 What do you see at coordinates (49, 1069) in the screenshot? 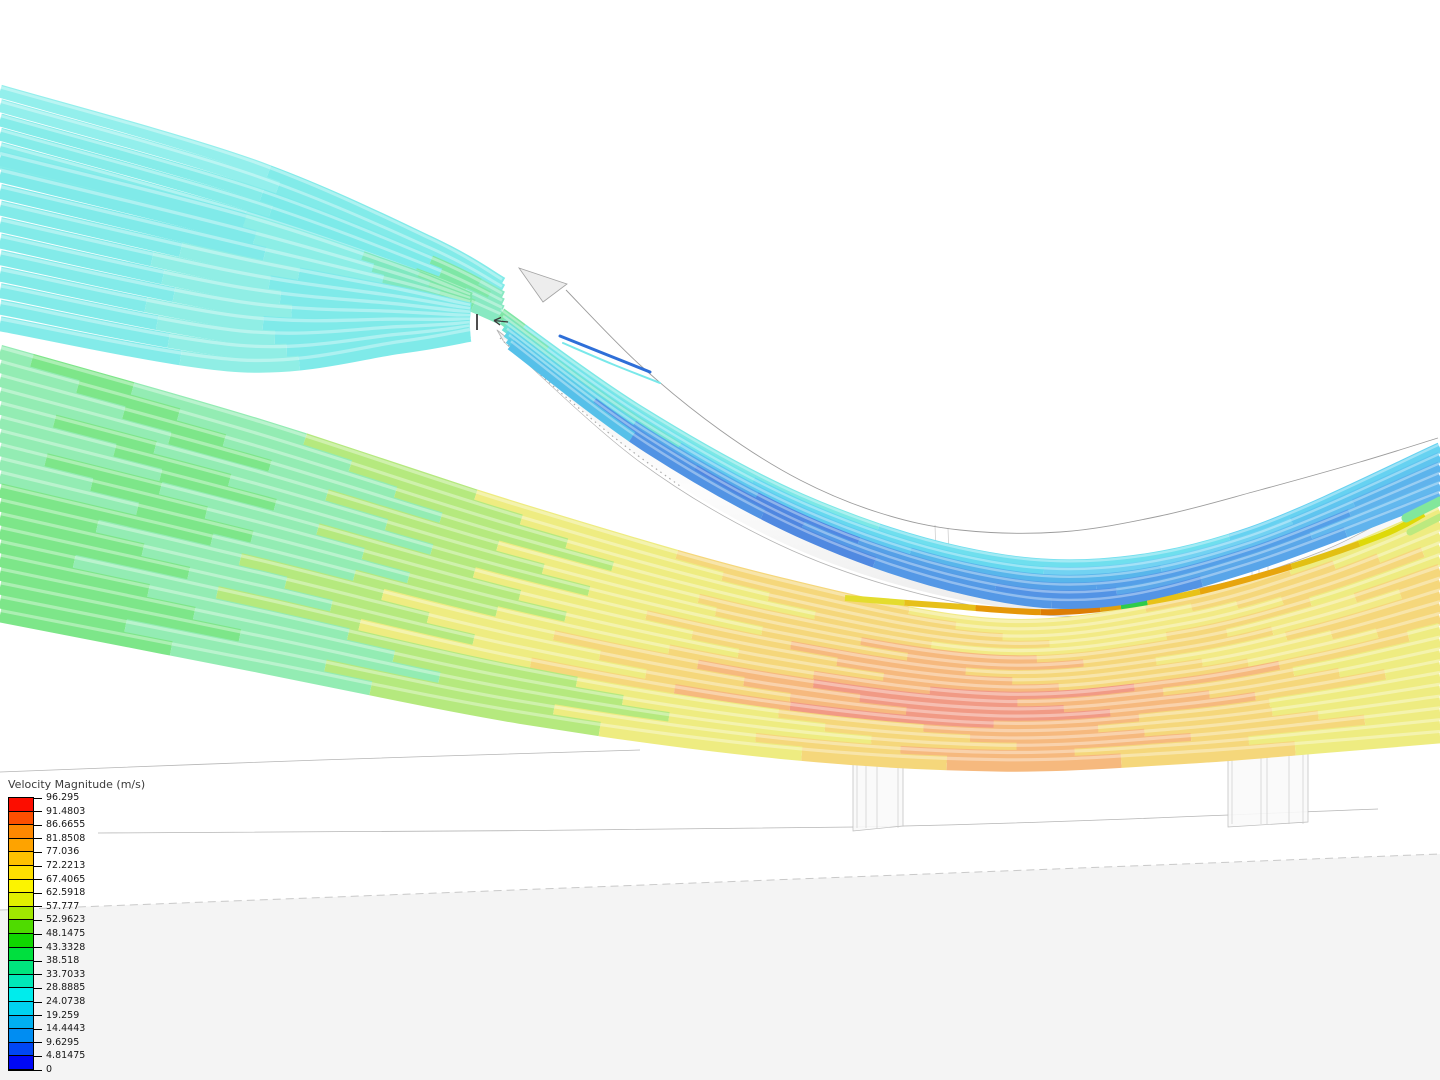
I see `legend-tick-label: 0` at bounding box center [49, 1069].